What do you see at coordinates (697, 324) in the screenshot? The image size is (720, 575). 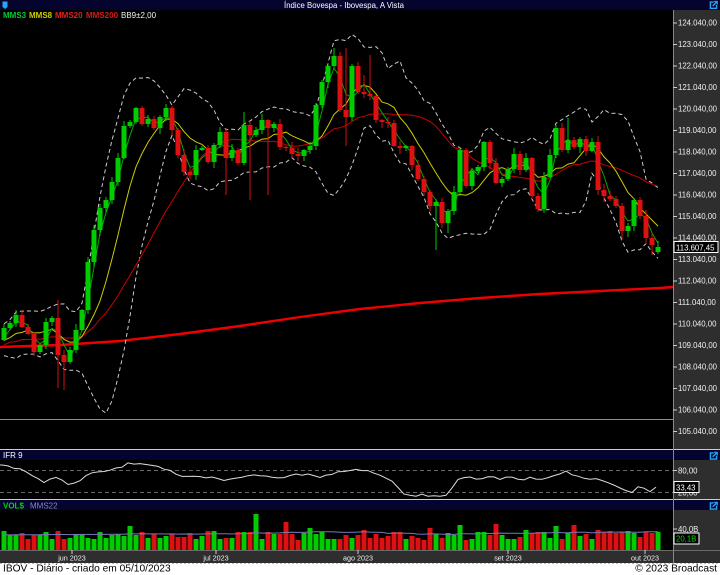 I see `svg-text: 110.040,00` at bounding box center [697, 324].